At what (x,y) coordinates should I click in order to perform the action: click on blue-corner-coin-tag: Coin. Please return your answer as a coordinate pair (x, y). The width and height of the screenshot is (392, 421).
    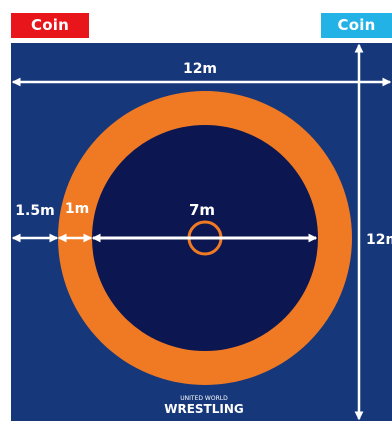
    Looking at the image, I should click on (356, 25).